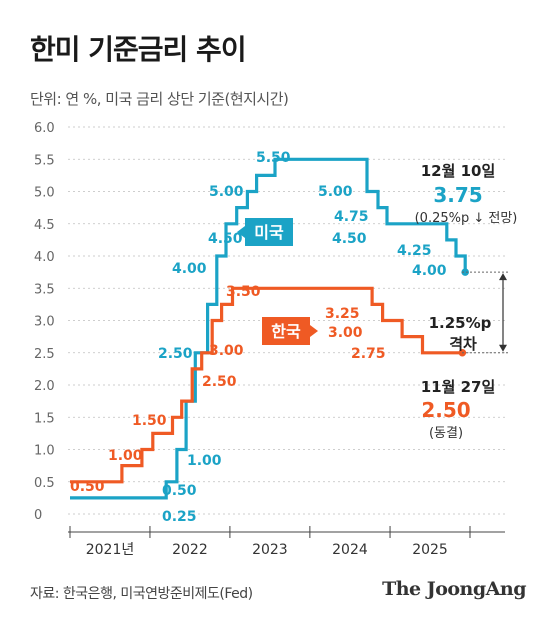 The width and height of the screenshot is (560, 625). I want to click on chart-subtitle: 단위: 연 %, 미국 금리 상단 기준(현지시간), so click(159, 99).